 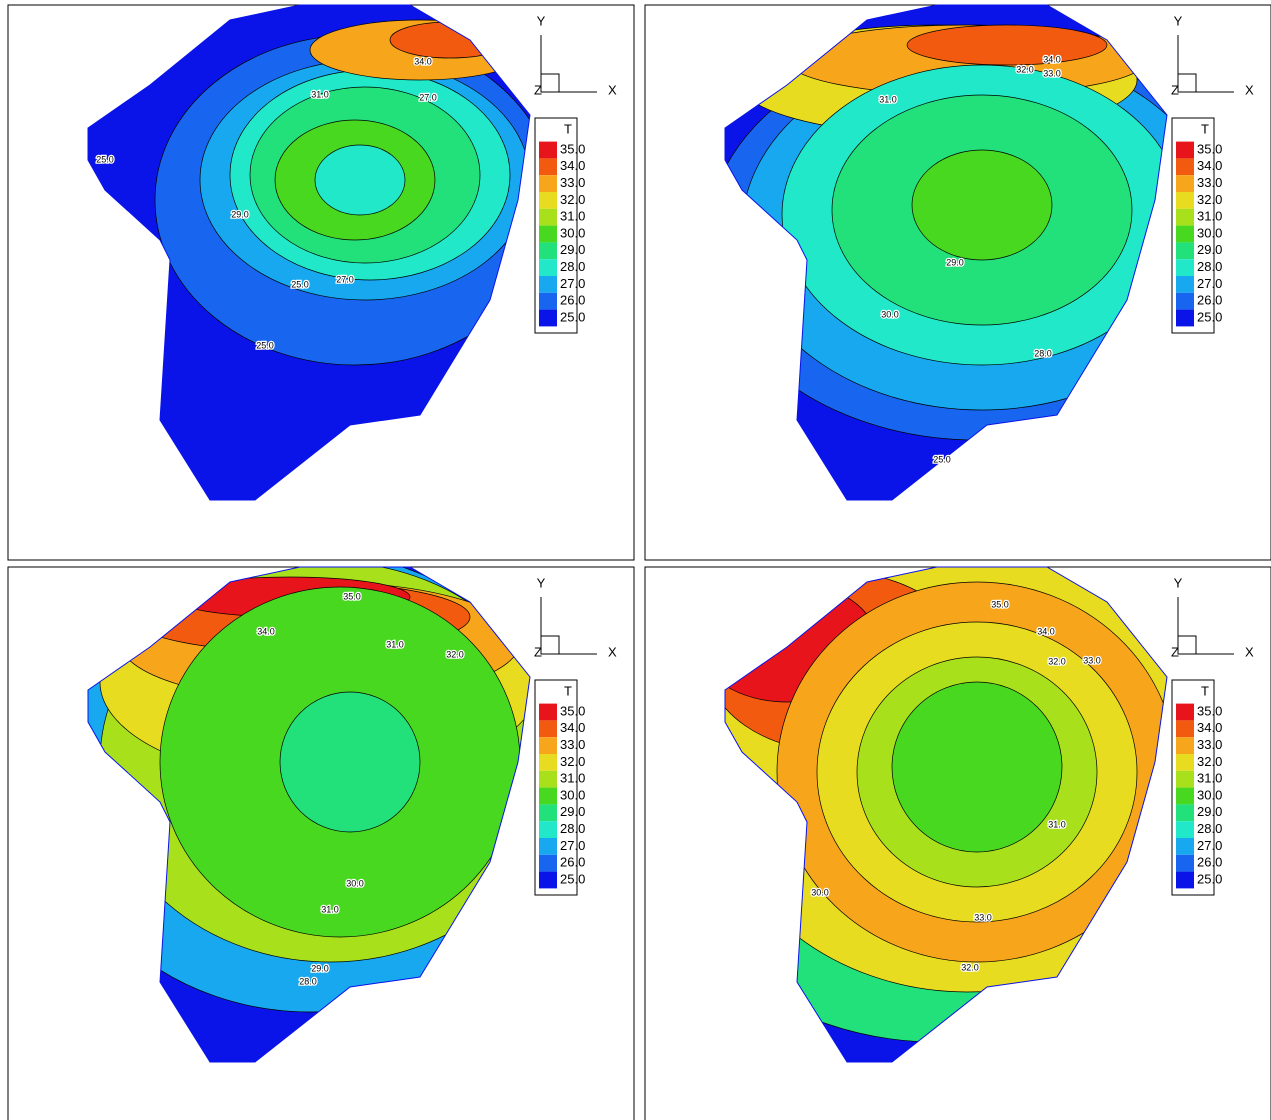 What do you see at coordinates (1205, 128) in the screenshot?
I see `legend-title: T` at bounding box center [1205, 128].